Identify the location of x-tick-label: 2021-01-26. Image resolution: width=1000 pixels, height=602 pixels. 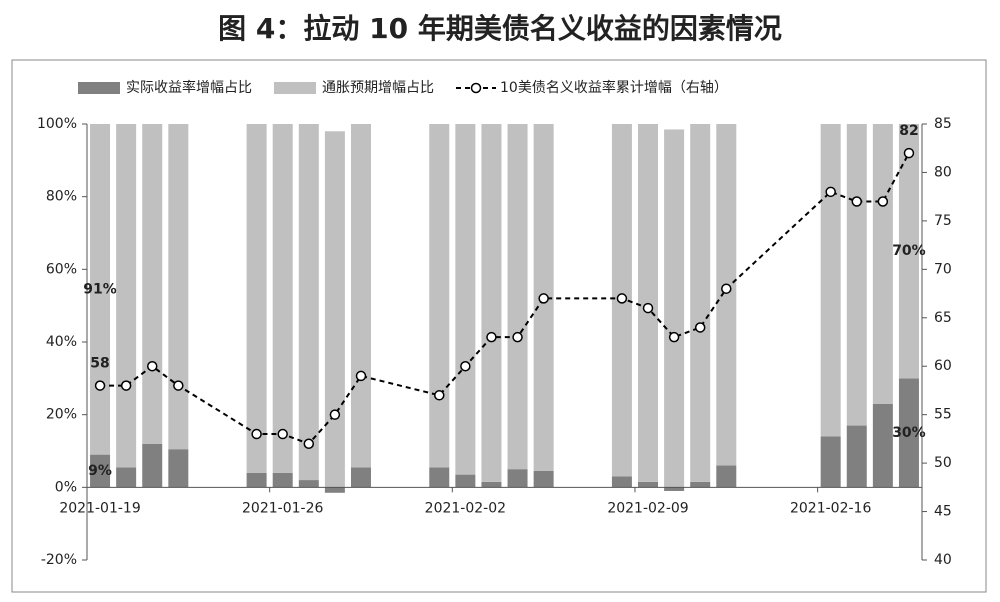
(282, 508).